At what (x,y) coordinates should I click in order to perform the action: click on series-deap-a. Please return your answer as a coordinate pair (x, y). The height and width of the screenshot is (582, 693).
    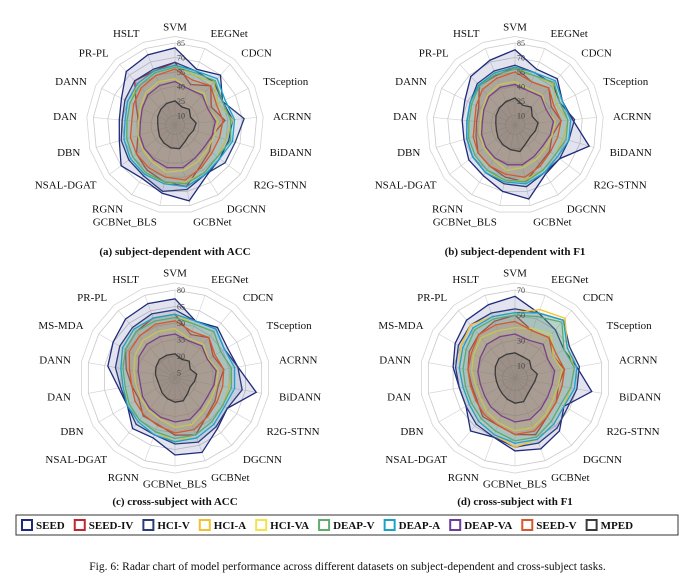
    Looking at the image, I should click on (518, 378).